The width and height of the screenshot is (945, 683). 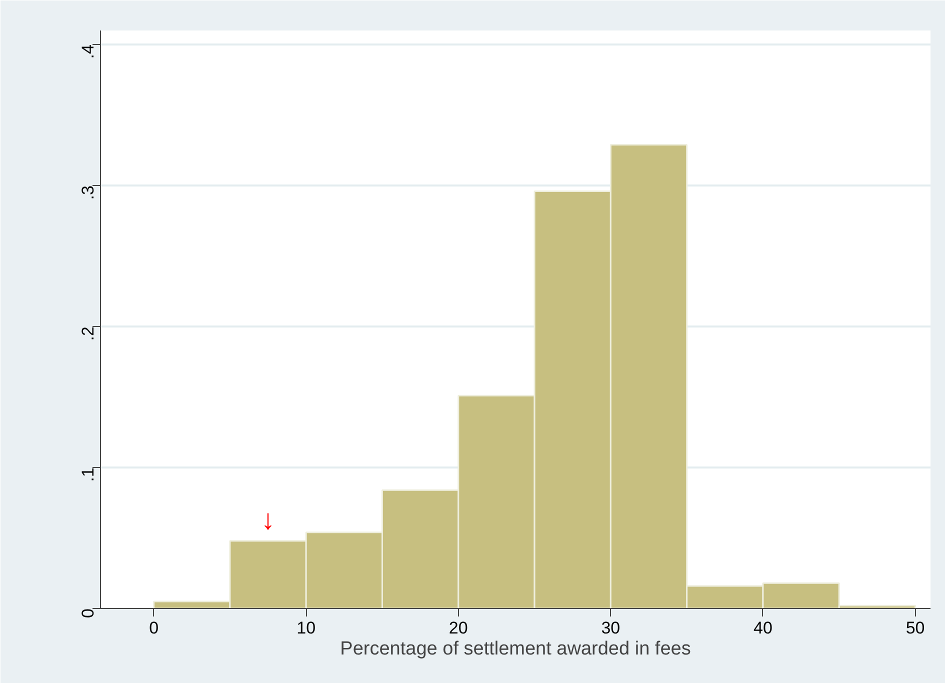 I want to click on y-tick-label: .1, so click(x=88, y=475).